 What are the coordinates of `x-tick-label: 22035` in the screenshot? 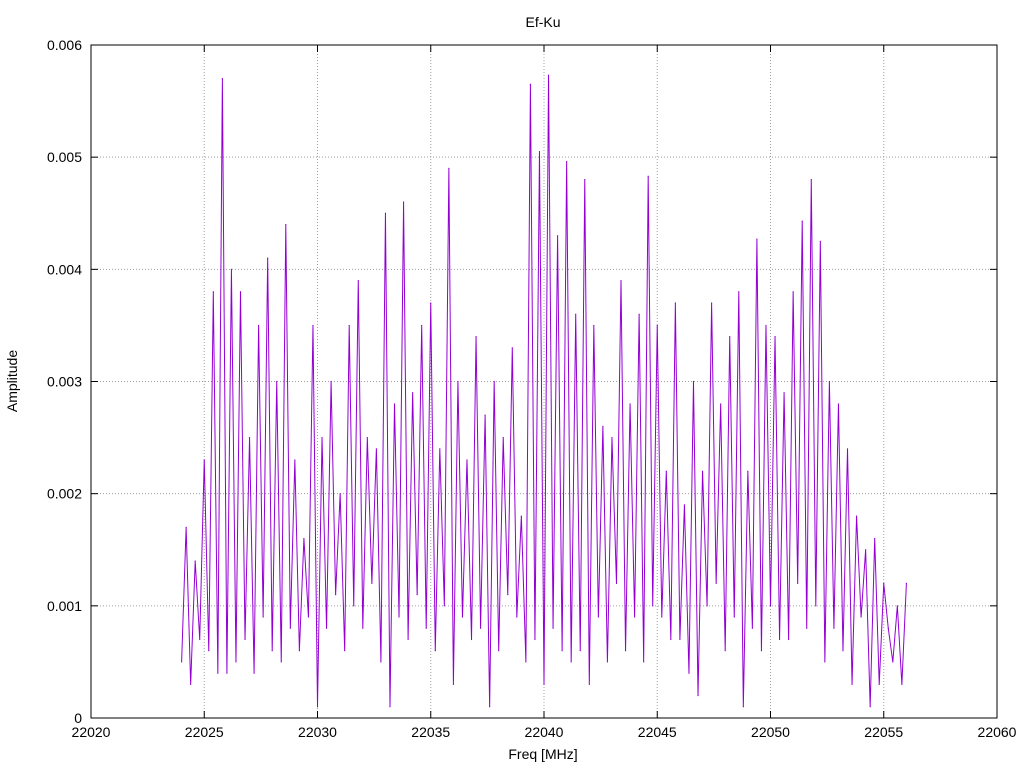 It's located at (430, 732).